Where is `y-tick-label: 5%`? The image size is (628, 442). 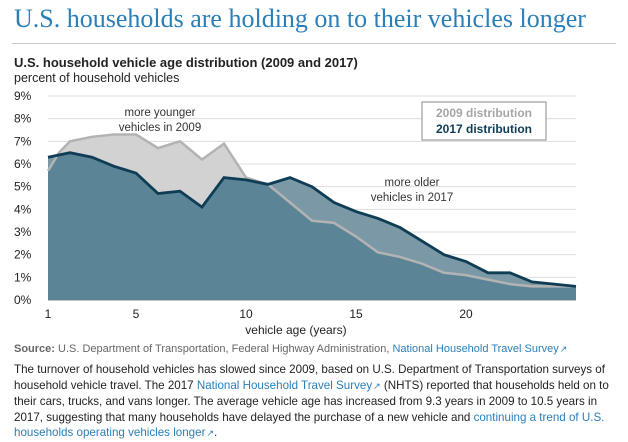 y-tick-label: 5% is located at coordinates (23, 187).